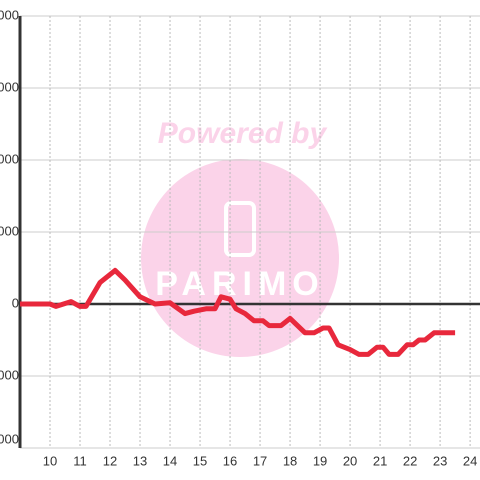  What do you see at coordinates (260, 460) in the screenshot?
I see `x-tick-label: 17` at bounding box center [260, 460].